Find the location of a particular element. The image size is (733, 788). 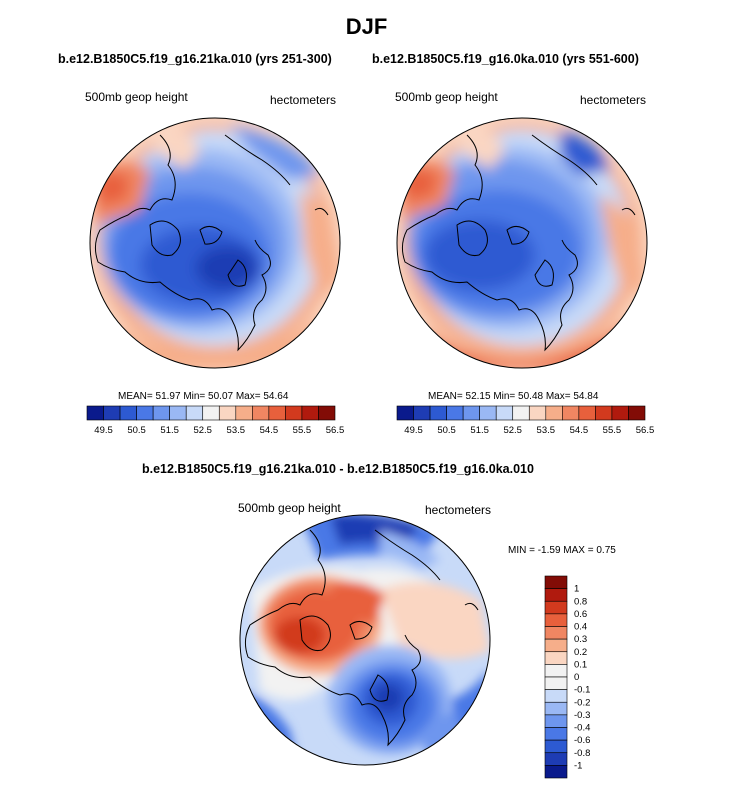

difference-colorbar-tick-label: 0 is located at coordinates (576, 677).